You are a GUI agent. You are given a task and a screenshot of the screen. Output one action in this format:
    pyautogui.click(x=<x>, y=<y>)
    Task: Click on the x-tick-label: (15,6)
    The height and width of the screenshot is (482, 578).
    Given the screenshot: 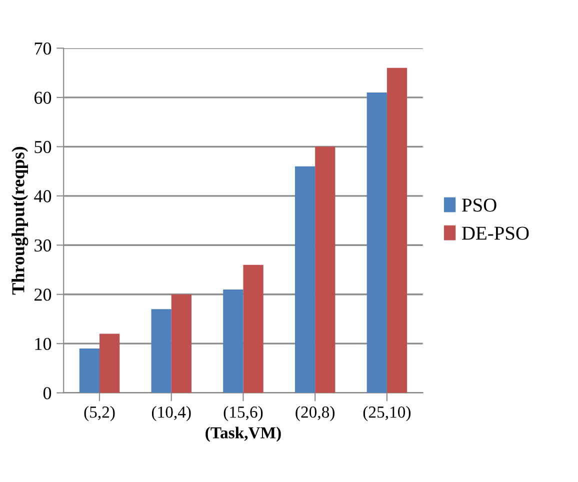 What is the action you would take?
    pyautogui.click(x=243, y=414)
    